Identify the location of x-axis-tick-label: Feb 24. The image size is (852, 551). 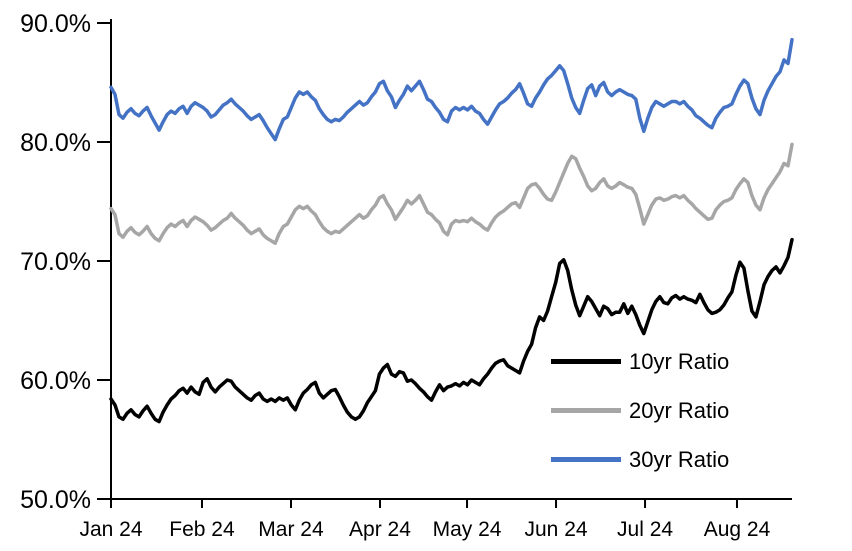
(202, 529).